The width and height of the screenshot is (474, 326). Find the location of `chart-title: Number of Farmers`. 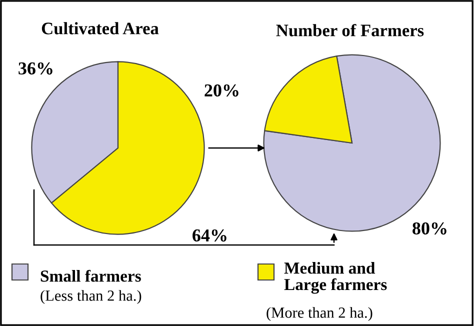

chart-title: Number of Farmers is located at coordinates (350, 30).